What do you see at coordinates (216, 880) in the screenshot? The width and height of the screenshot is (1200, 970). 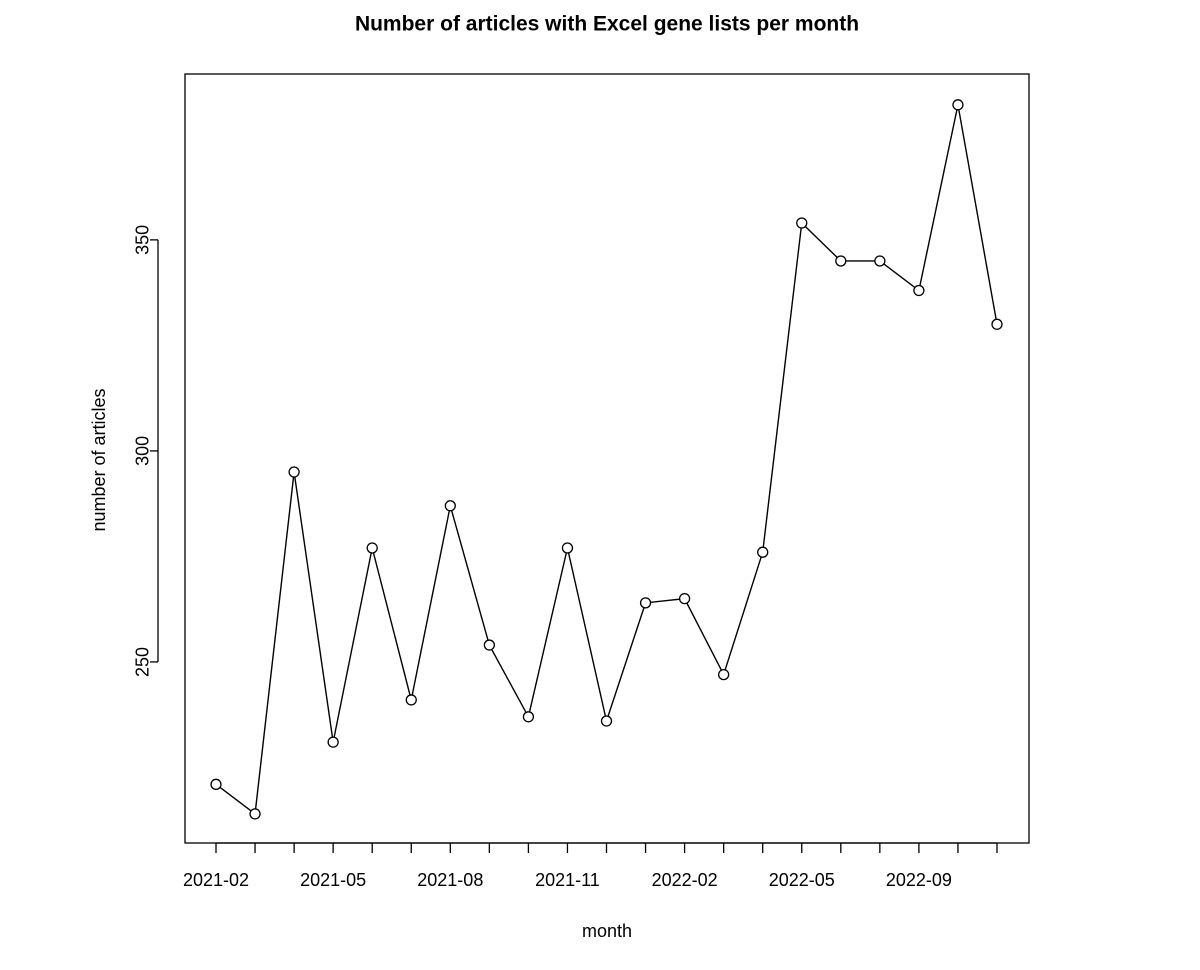 I see `x-tick-label: 2021-02` at bounding box center [216, 880].